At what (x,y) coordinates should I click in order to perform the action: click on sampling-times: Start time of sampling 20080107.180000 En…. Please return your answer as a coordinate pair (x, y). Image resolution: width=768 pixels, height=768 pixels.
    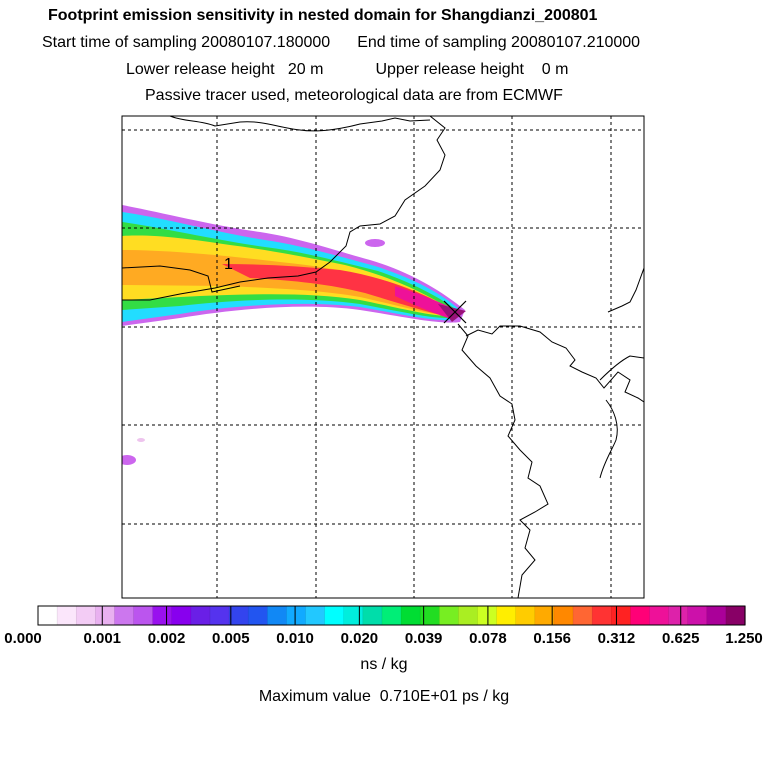
    Looking at the image, I should click on (341, 43).